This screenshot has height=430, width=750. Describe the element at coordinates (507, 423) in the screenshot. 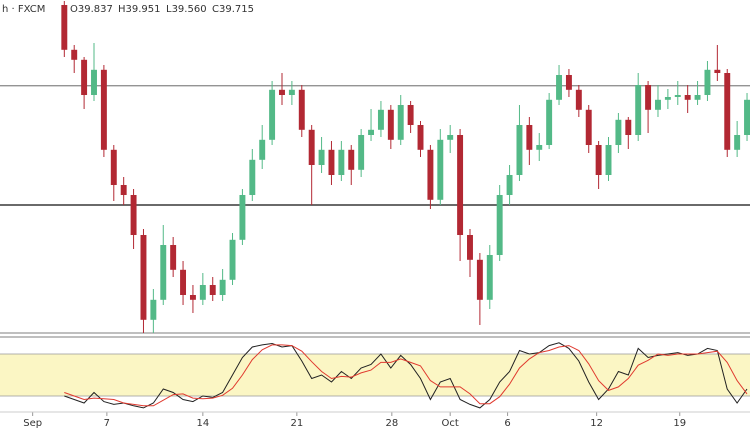

I see `x-tick-label: 6` at that location.